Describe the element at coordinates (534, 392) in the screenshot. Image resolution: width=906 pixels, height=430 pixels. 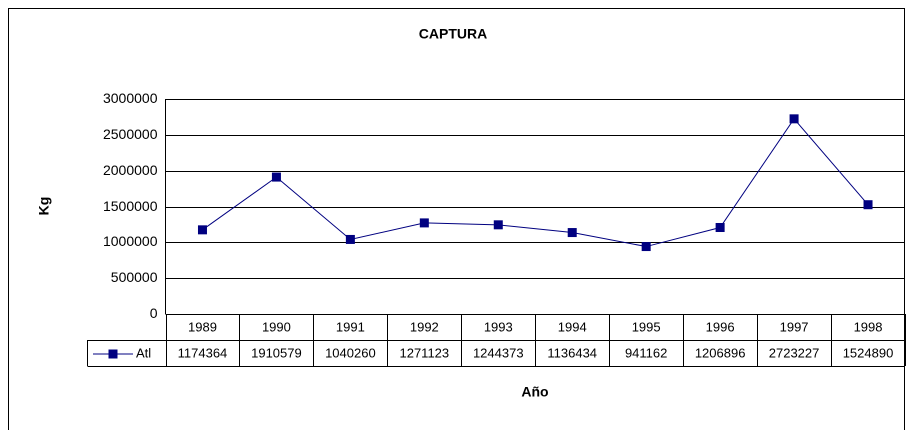
I see `x-axis-title: Año` at that location.